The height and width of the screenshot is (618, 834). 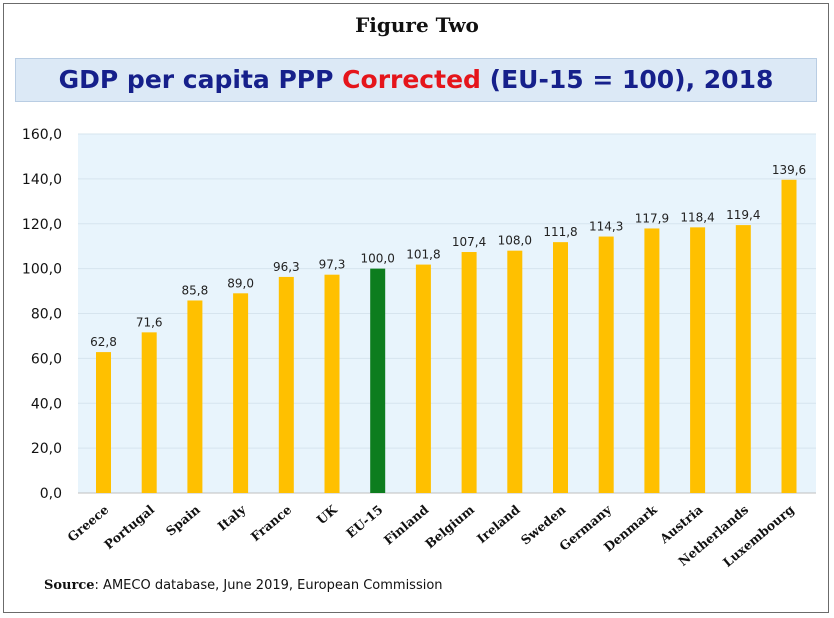 I want to click on x-tick-label: UK, so click(x=327, y=514).